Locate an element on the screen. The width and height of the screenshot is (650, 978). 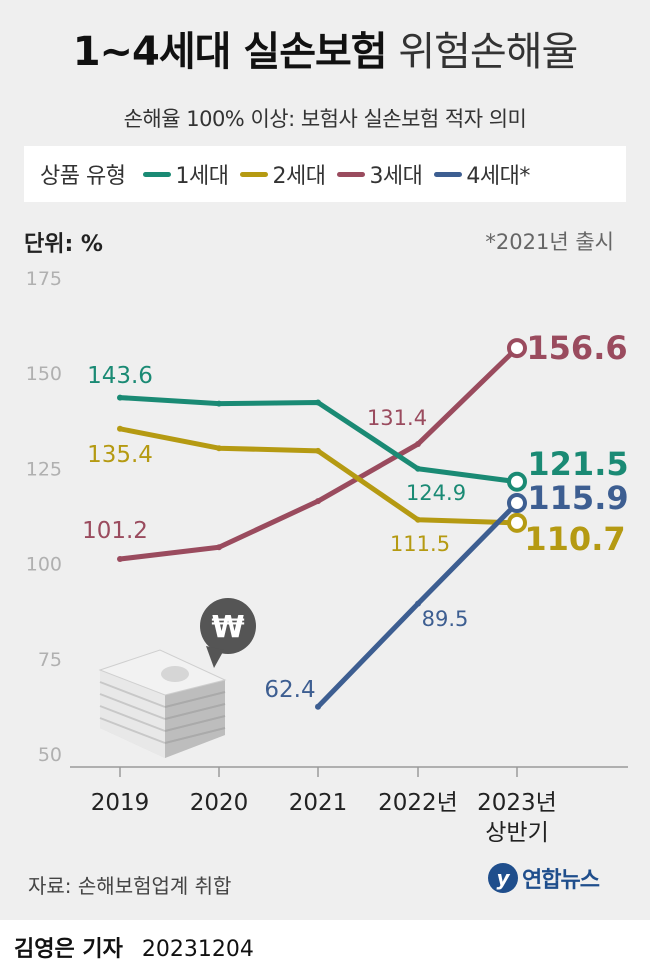
legend-item-gen1: 1세대 is located at coordinates (186, 174).